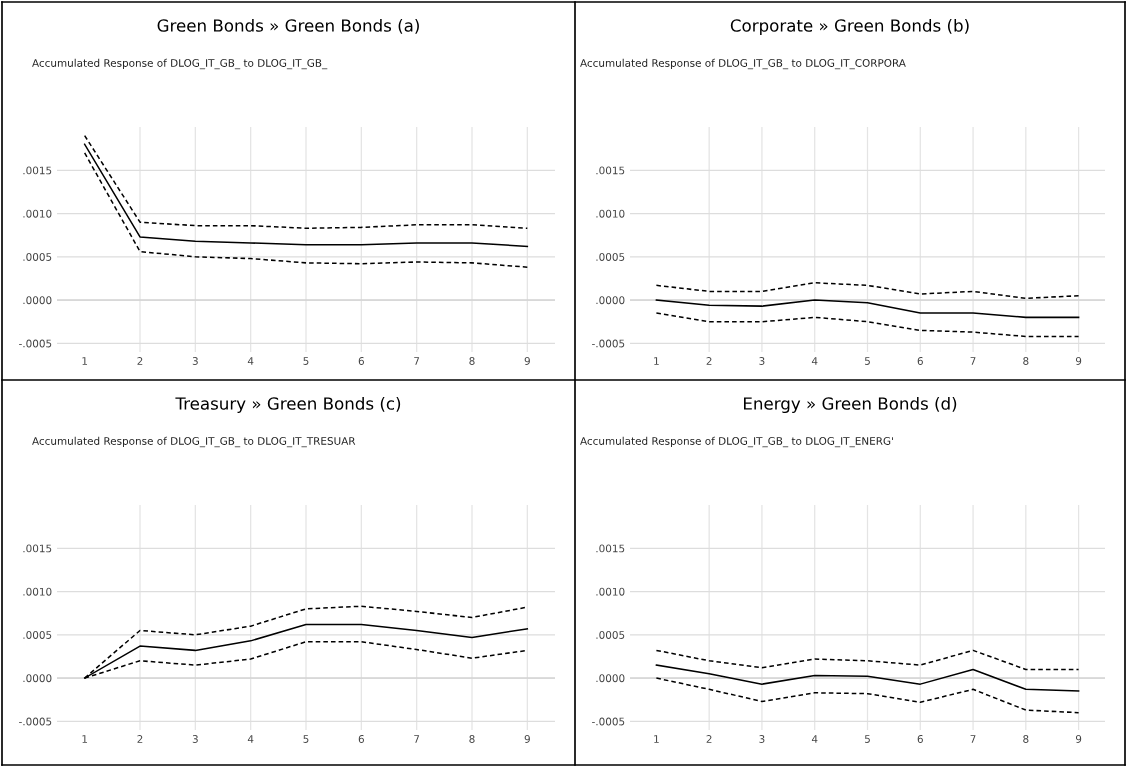  What do you see at coordinates (180, 64) in the screenshot?
I see `chart-subtitle: Accumulated Response of DLOG_IT_GB_ to DLOG_IT_GB_` at bounding box center [180, 64].